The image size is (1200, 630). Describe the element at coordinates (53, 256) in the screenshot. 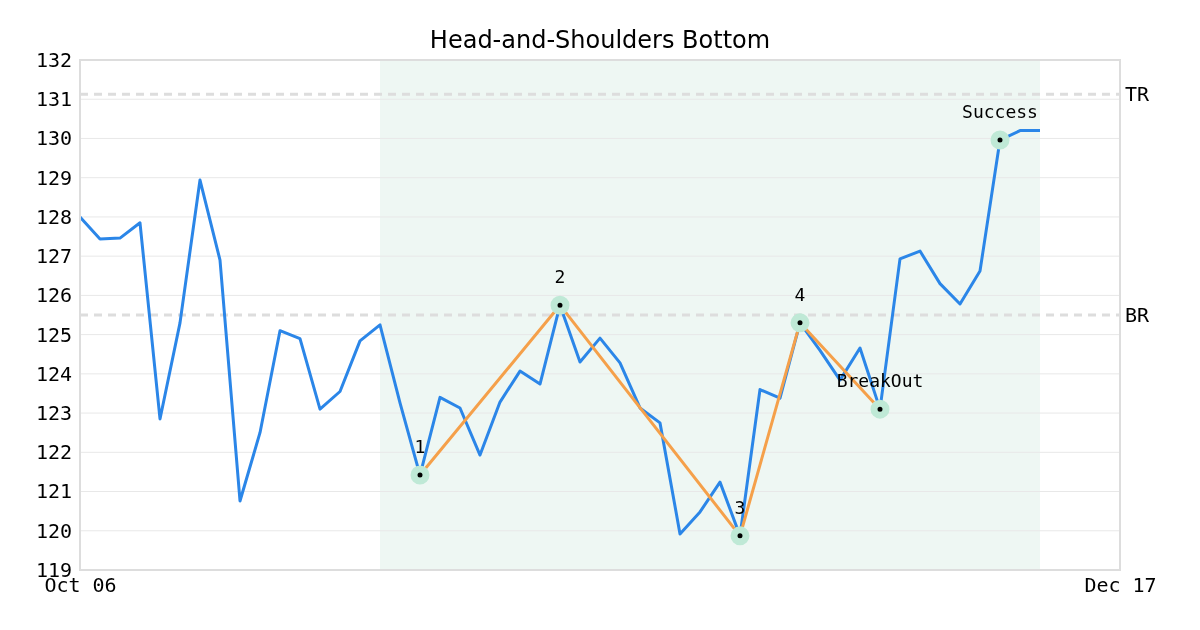

I see `y-tick-label: 127` at that location.